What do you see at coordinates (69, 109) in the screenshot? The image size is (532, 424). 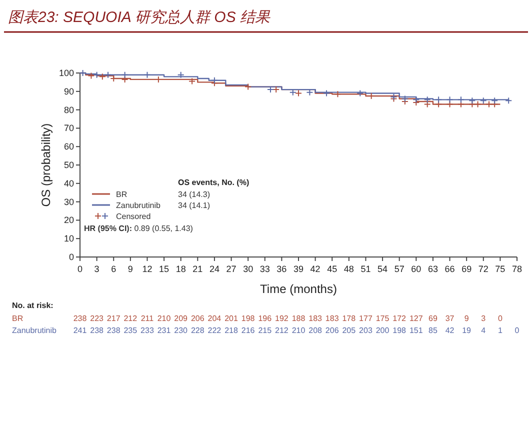 I see `y-tick-label: 80` at bounding box center [69, 109].